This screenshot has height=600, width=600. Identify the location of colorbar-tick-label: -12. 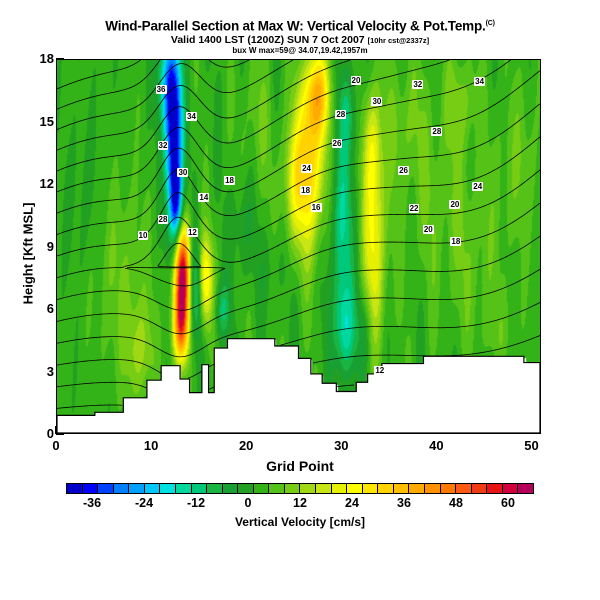
(196, 503).